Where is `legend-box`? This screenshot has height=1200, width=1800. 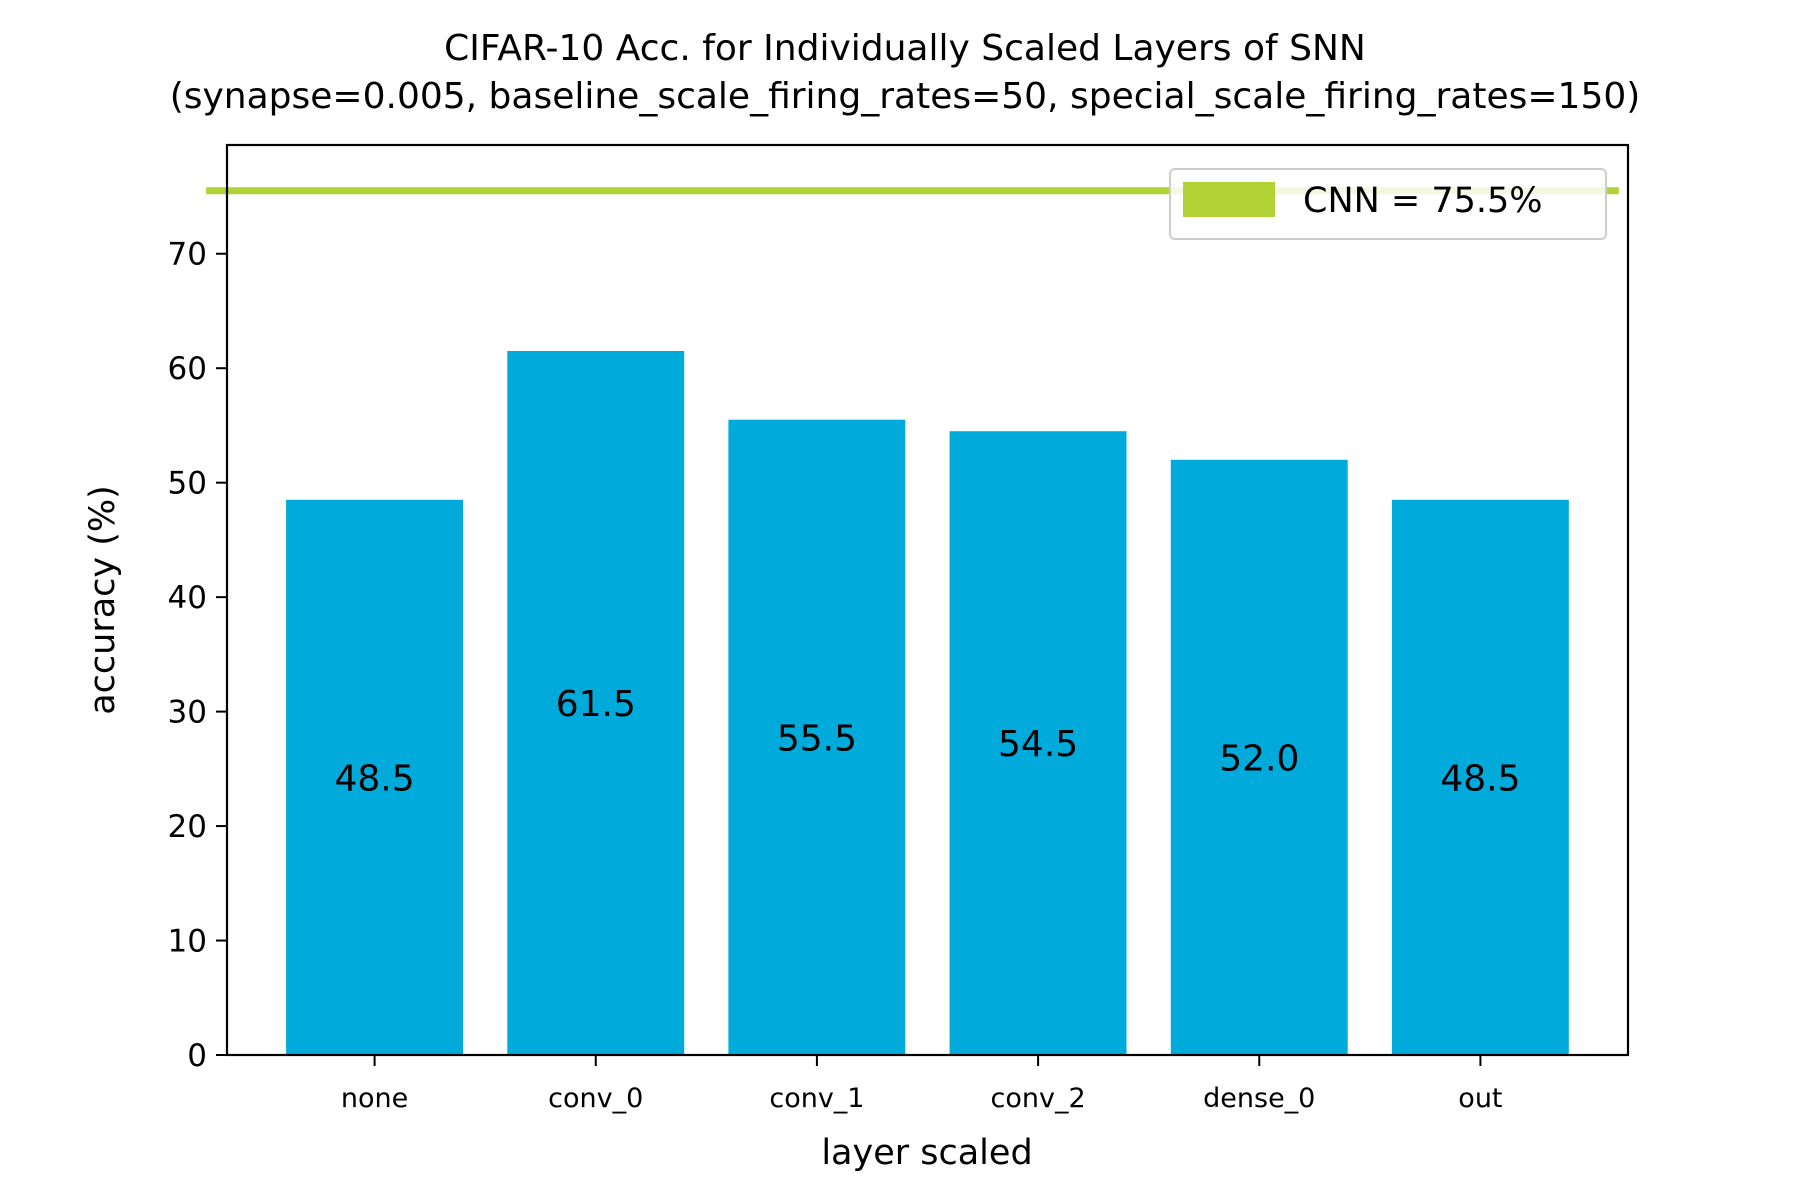 legend-box is located at coordinates (1388, 204).